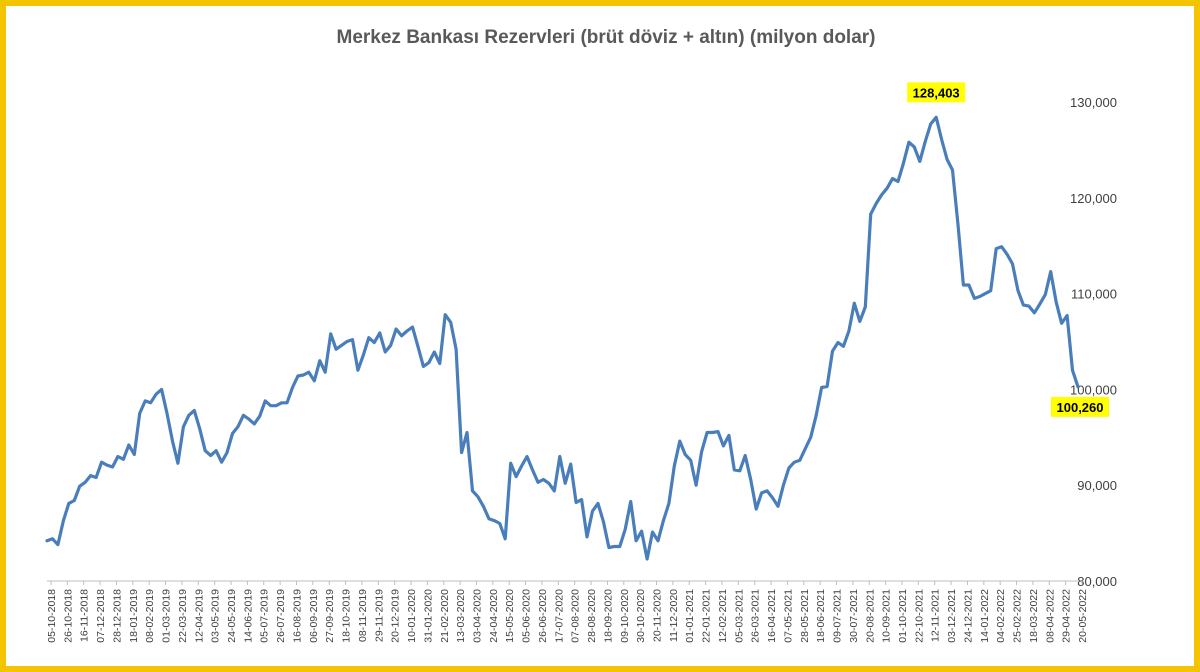  Describe the element at coordinates (1093, 102) in the screenshot. I see `y-tick-label: 130,000` at that location.